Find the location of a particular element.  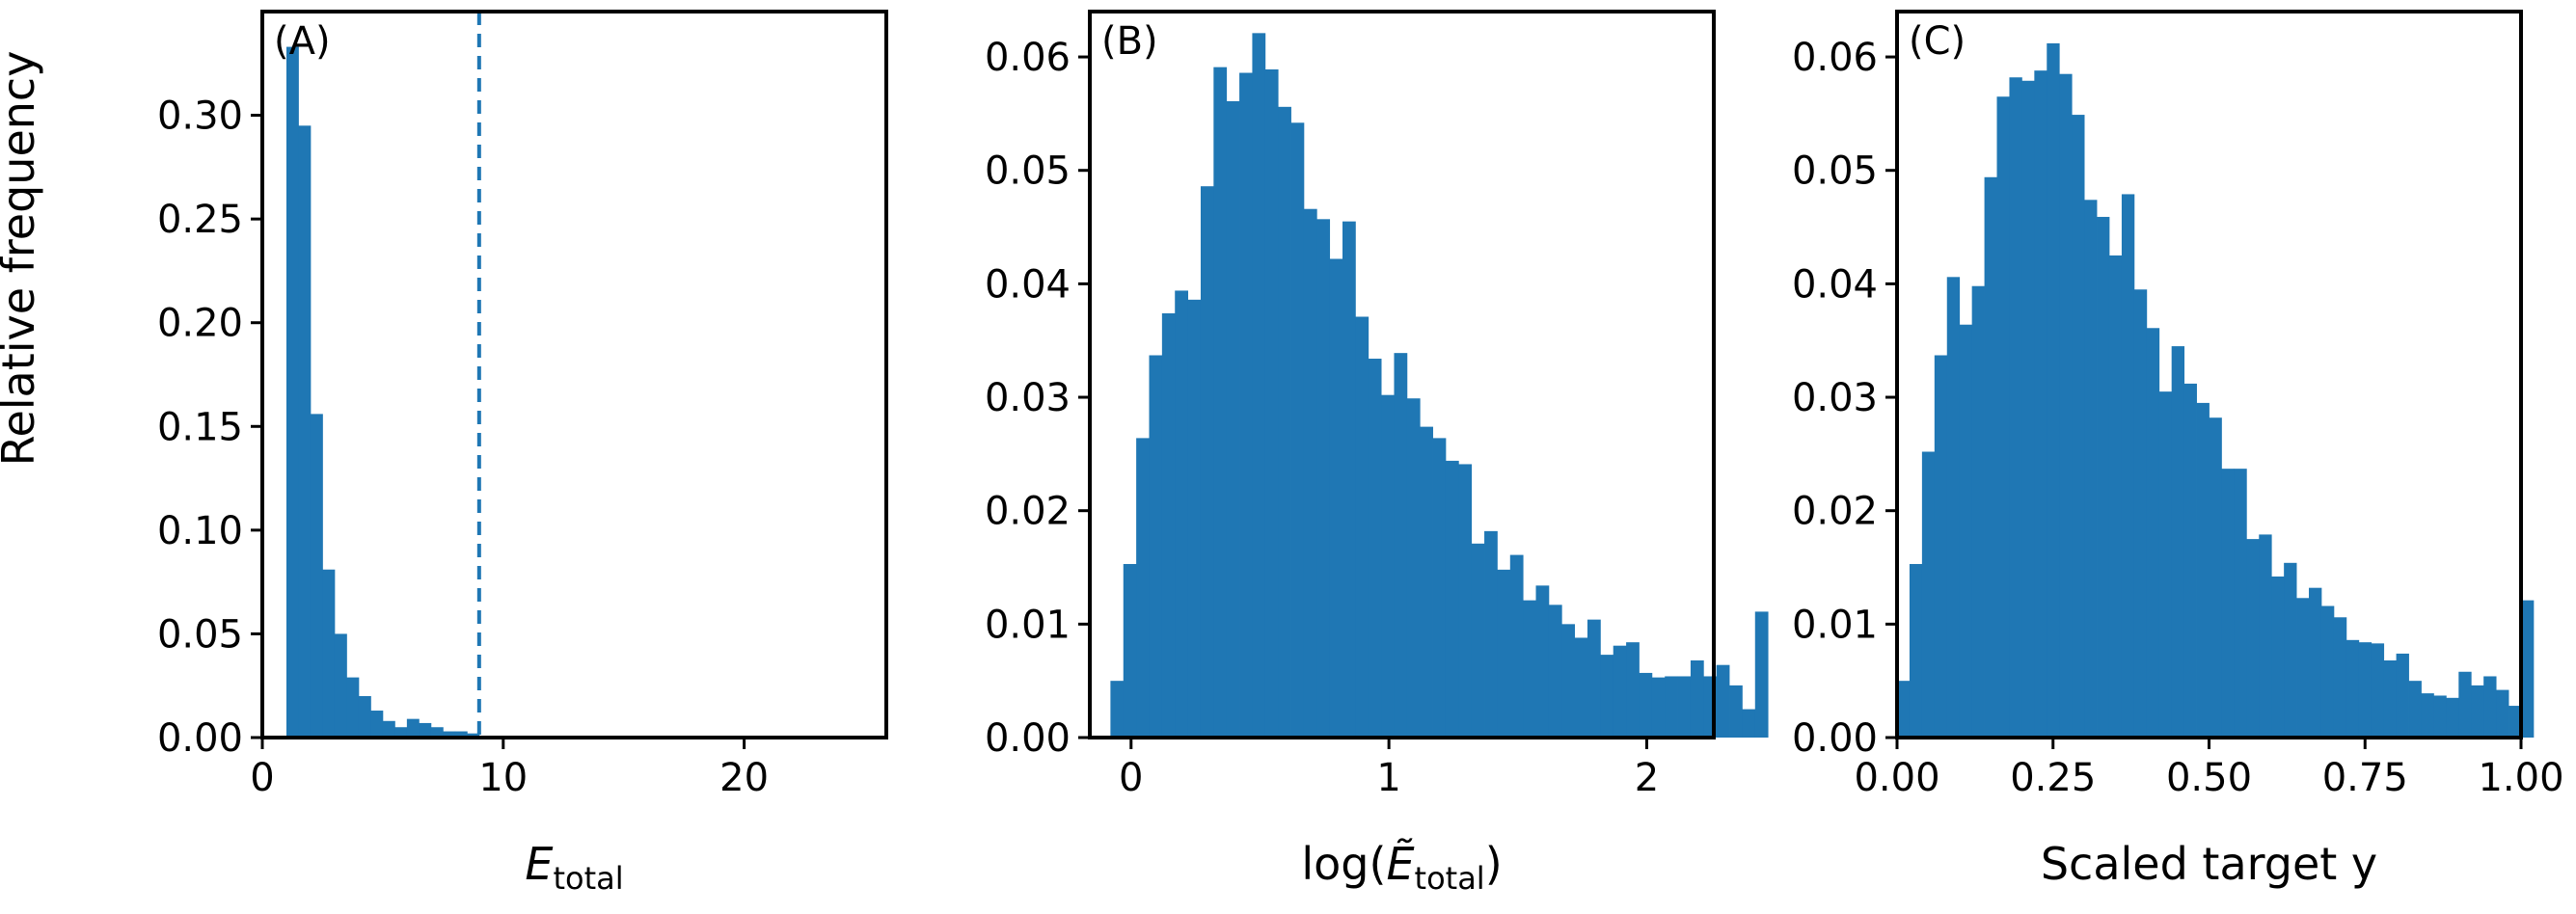

ytick-label-b-6: 0.06 is located at coordinates (1028, 58).